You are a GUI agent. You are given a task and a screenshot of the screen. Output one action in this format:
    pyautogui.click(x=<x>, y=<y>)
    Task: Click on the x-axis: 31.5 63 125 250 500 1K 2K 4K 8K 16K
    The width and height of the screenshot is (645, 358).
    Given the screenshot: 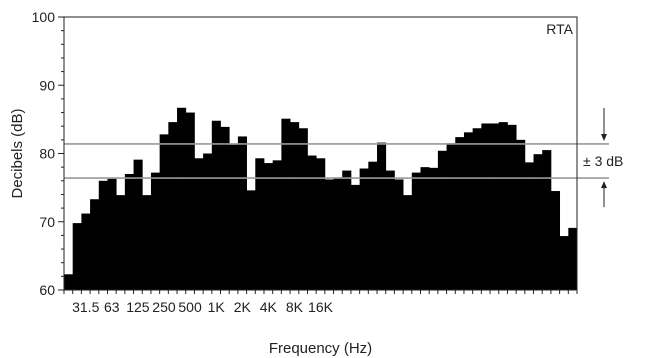 What is the action you would take?
    pyautogui.click(x=320, y=302)
    